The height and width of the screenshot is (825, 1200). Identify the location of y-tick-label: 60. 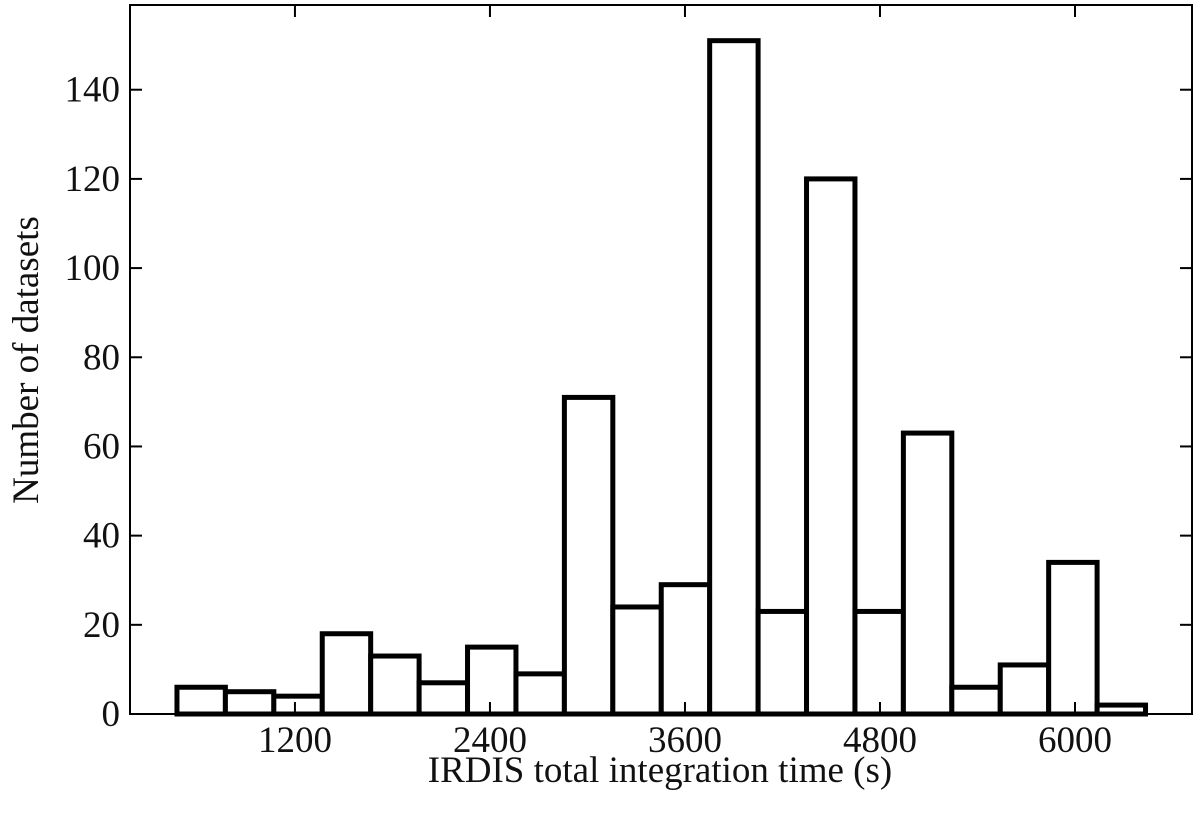
(101, 446).